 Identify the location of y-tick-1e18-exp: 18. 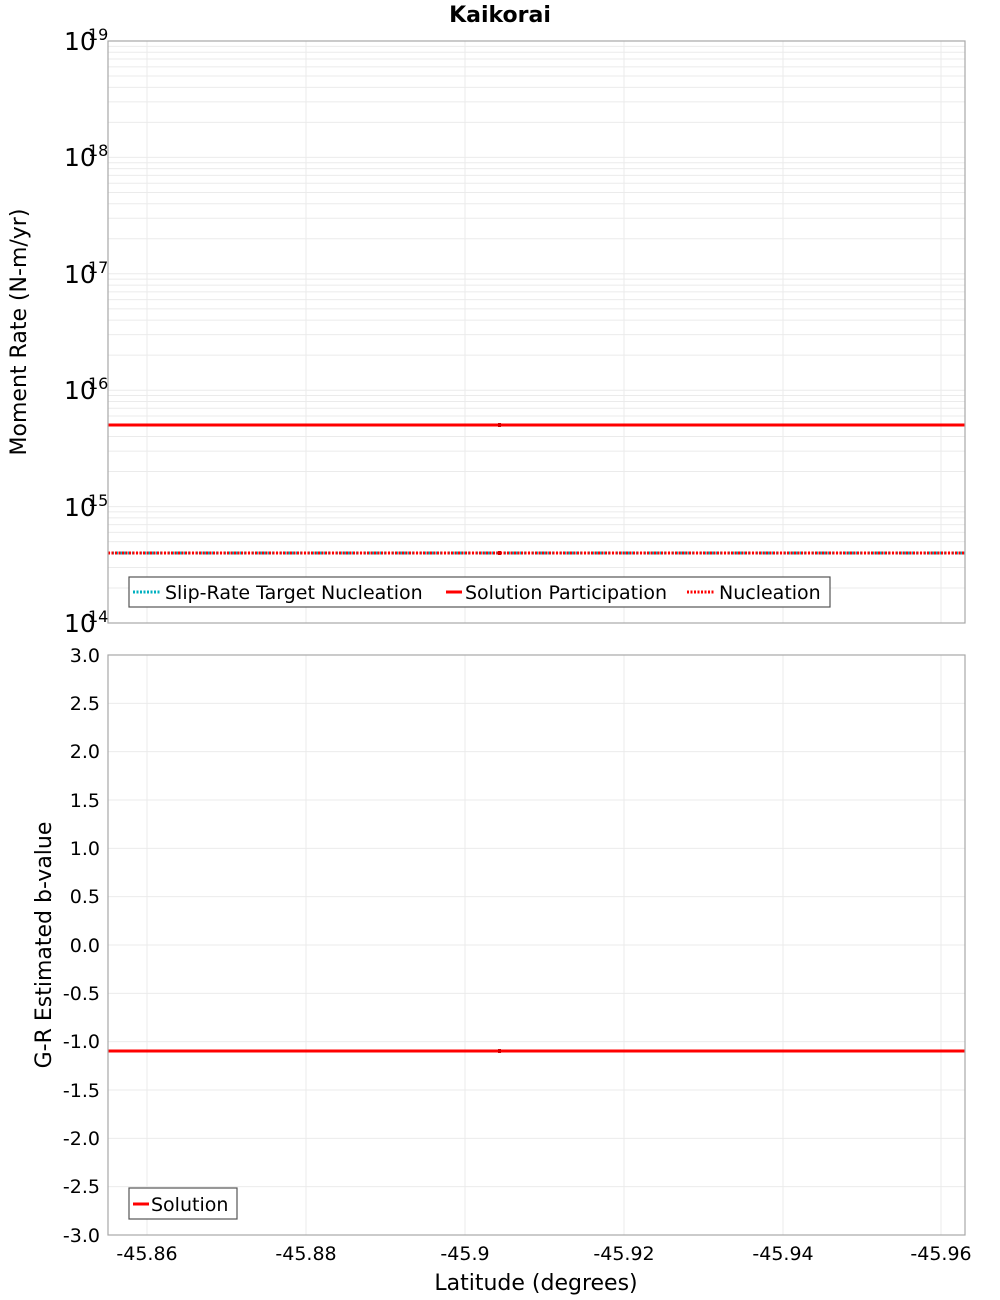
(98, 150).